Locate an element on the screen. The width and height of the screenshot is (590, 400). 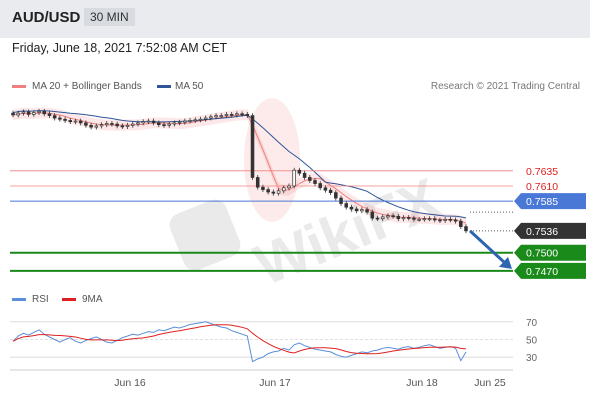
bollinger-volatility-band is located at coordinates (272, 160).